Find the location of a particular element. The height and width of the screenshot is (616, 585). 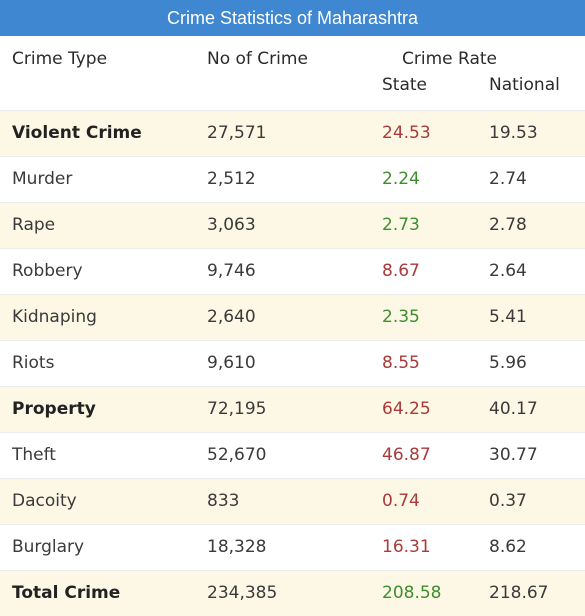

cell-national-rate: 2.78 is located at coordinates (508, 225).